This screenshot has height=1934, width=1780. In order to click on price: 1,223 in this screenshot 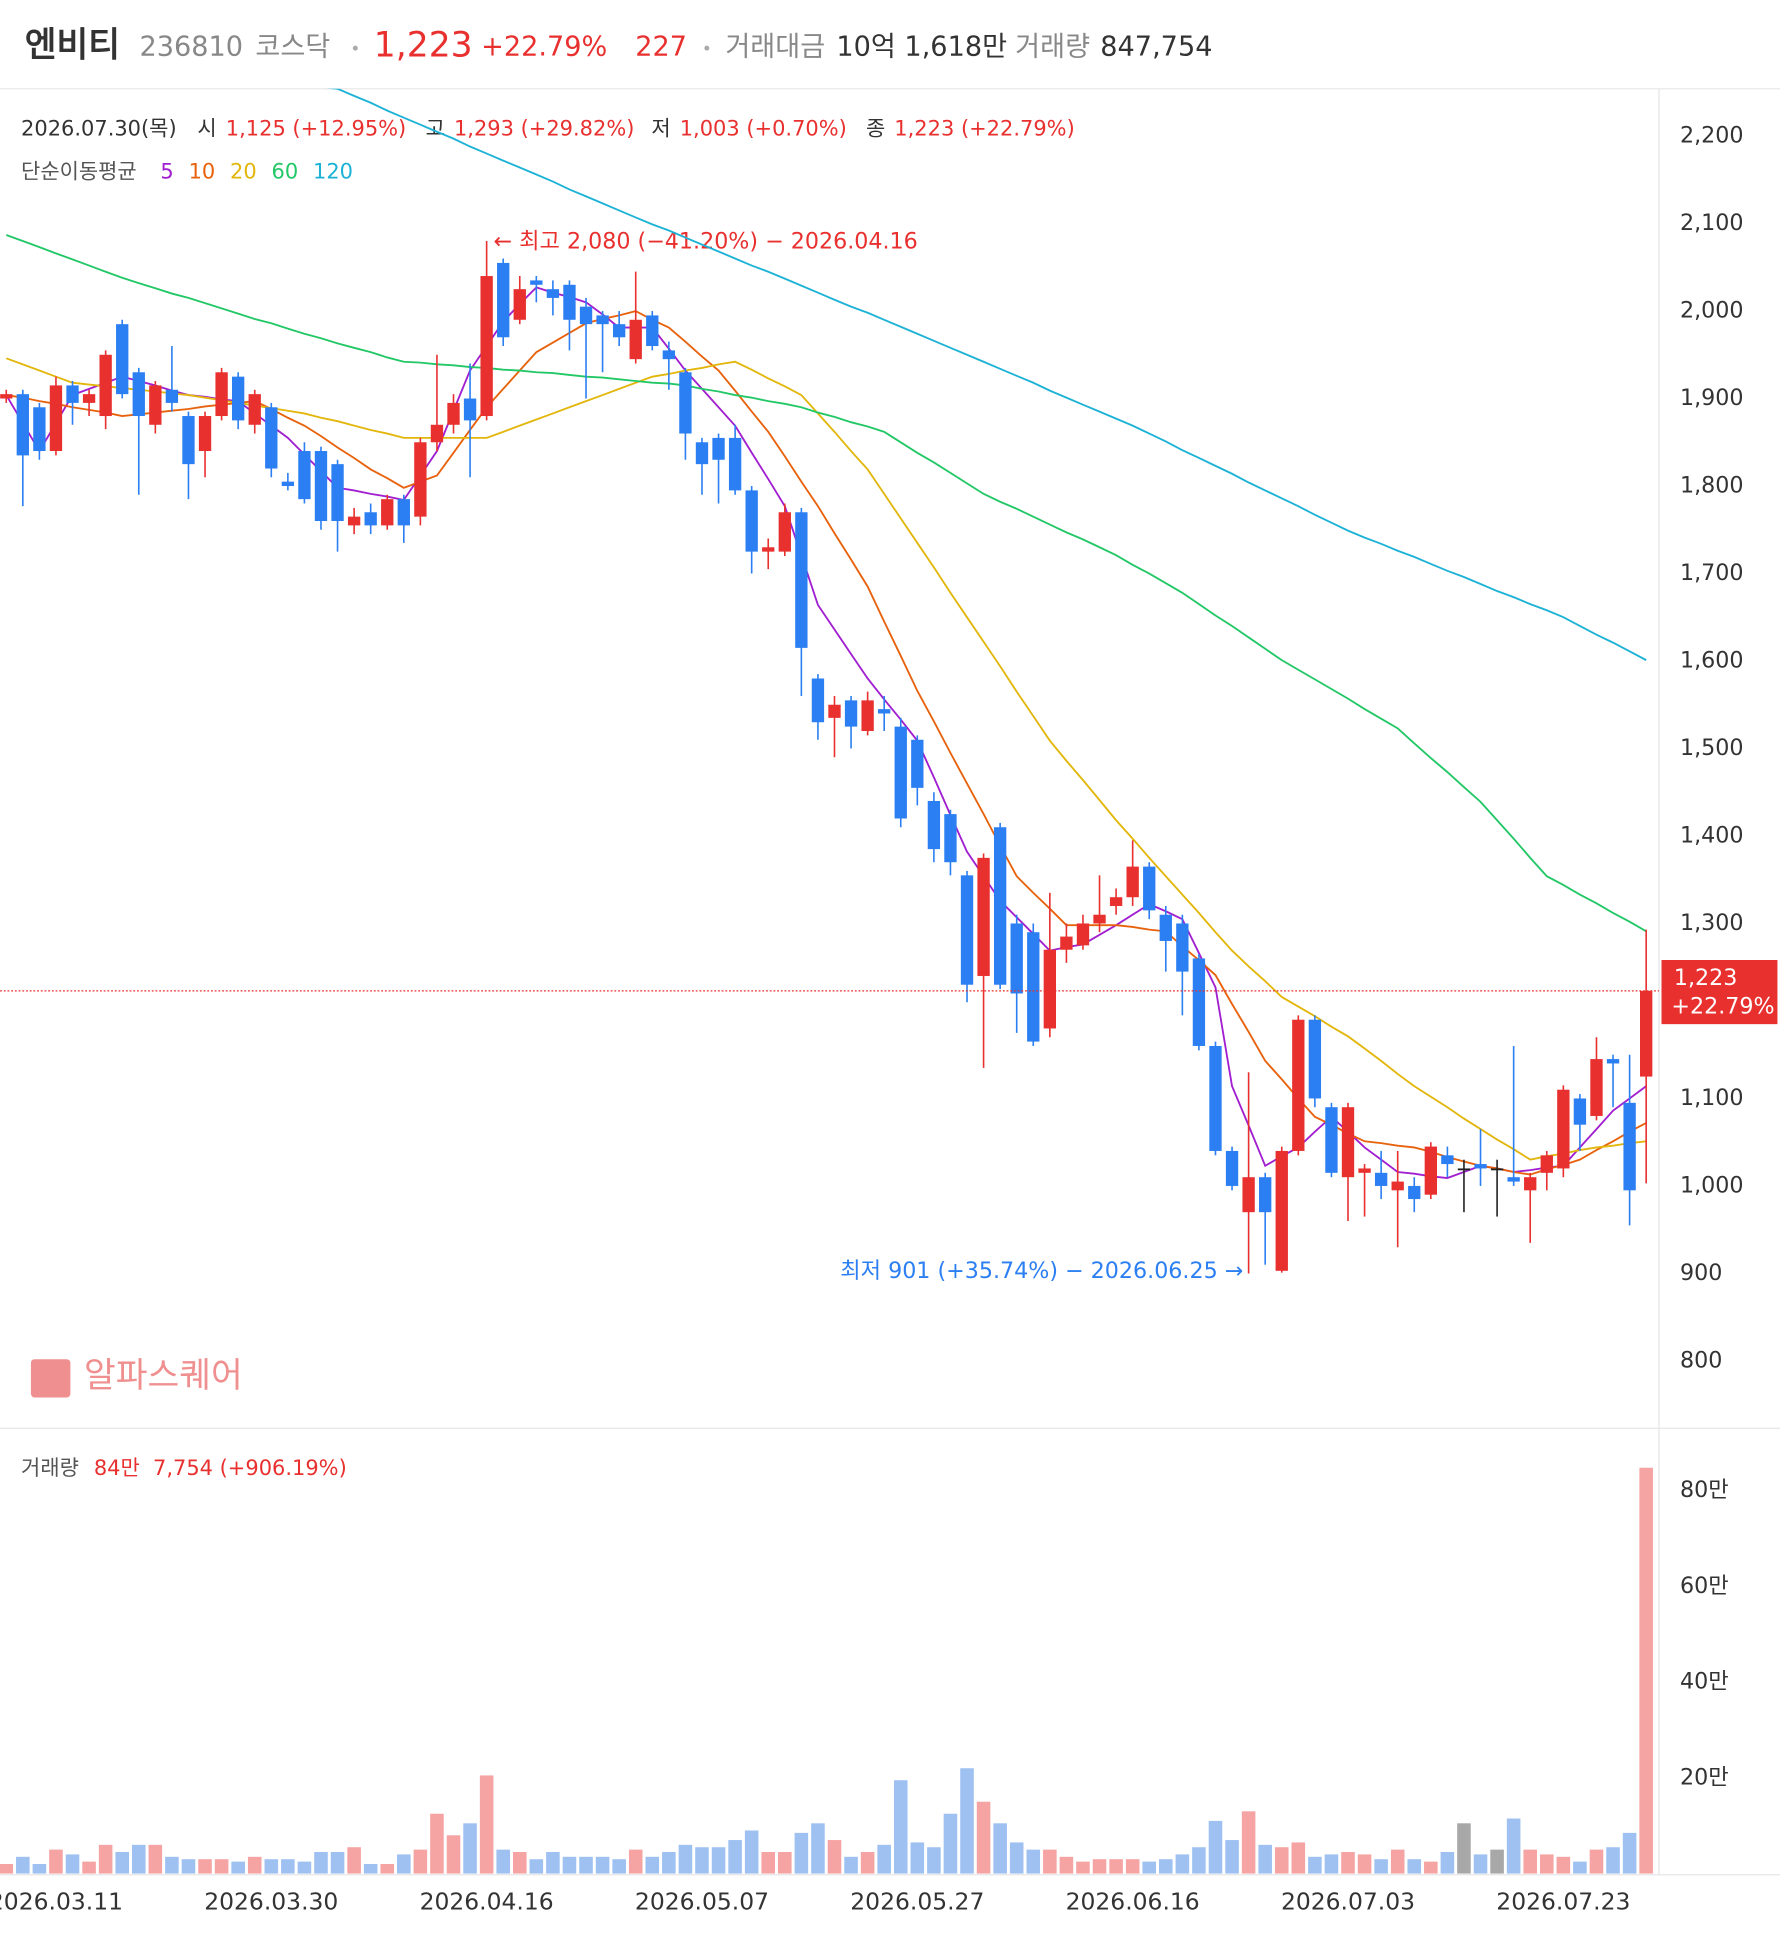, I will do `click(423, 45)`.